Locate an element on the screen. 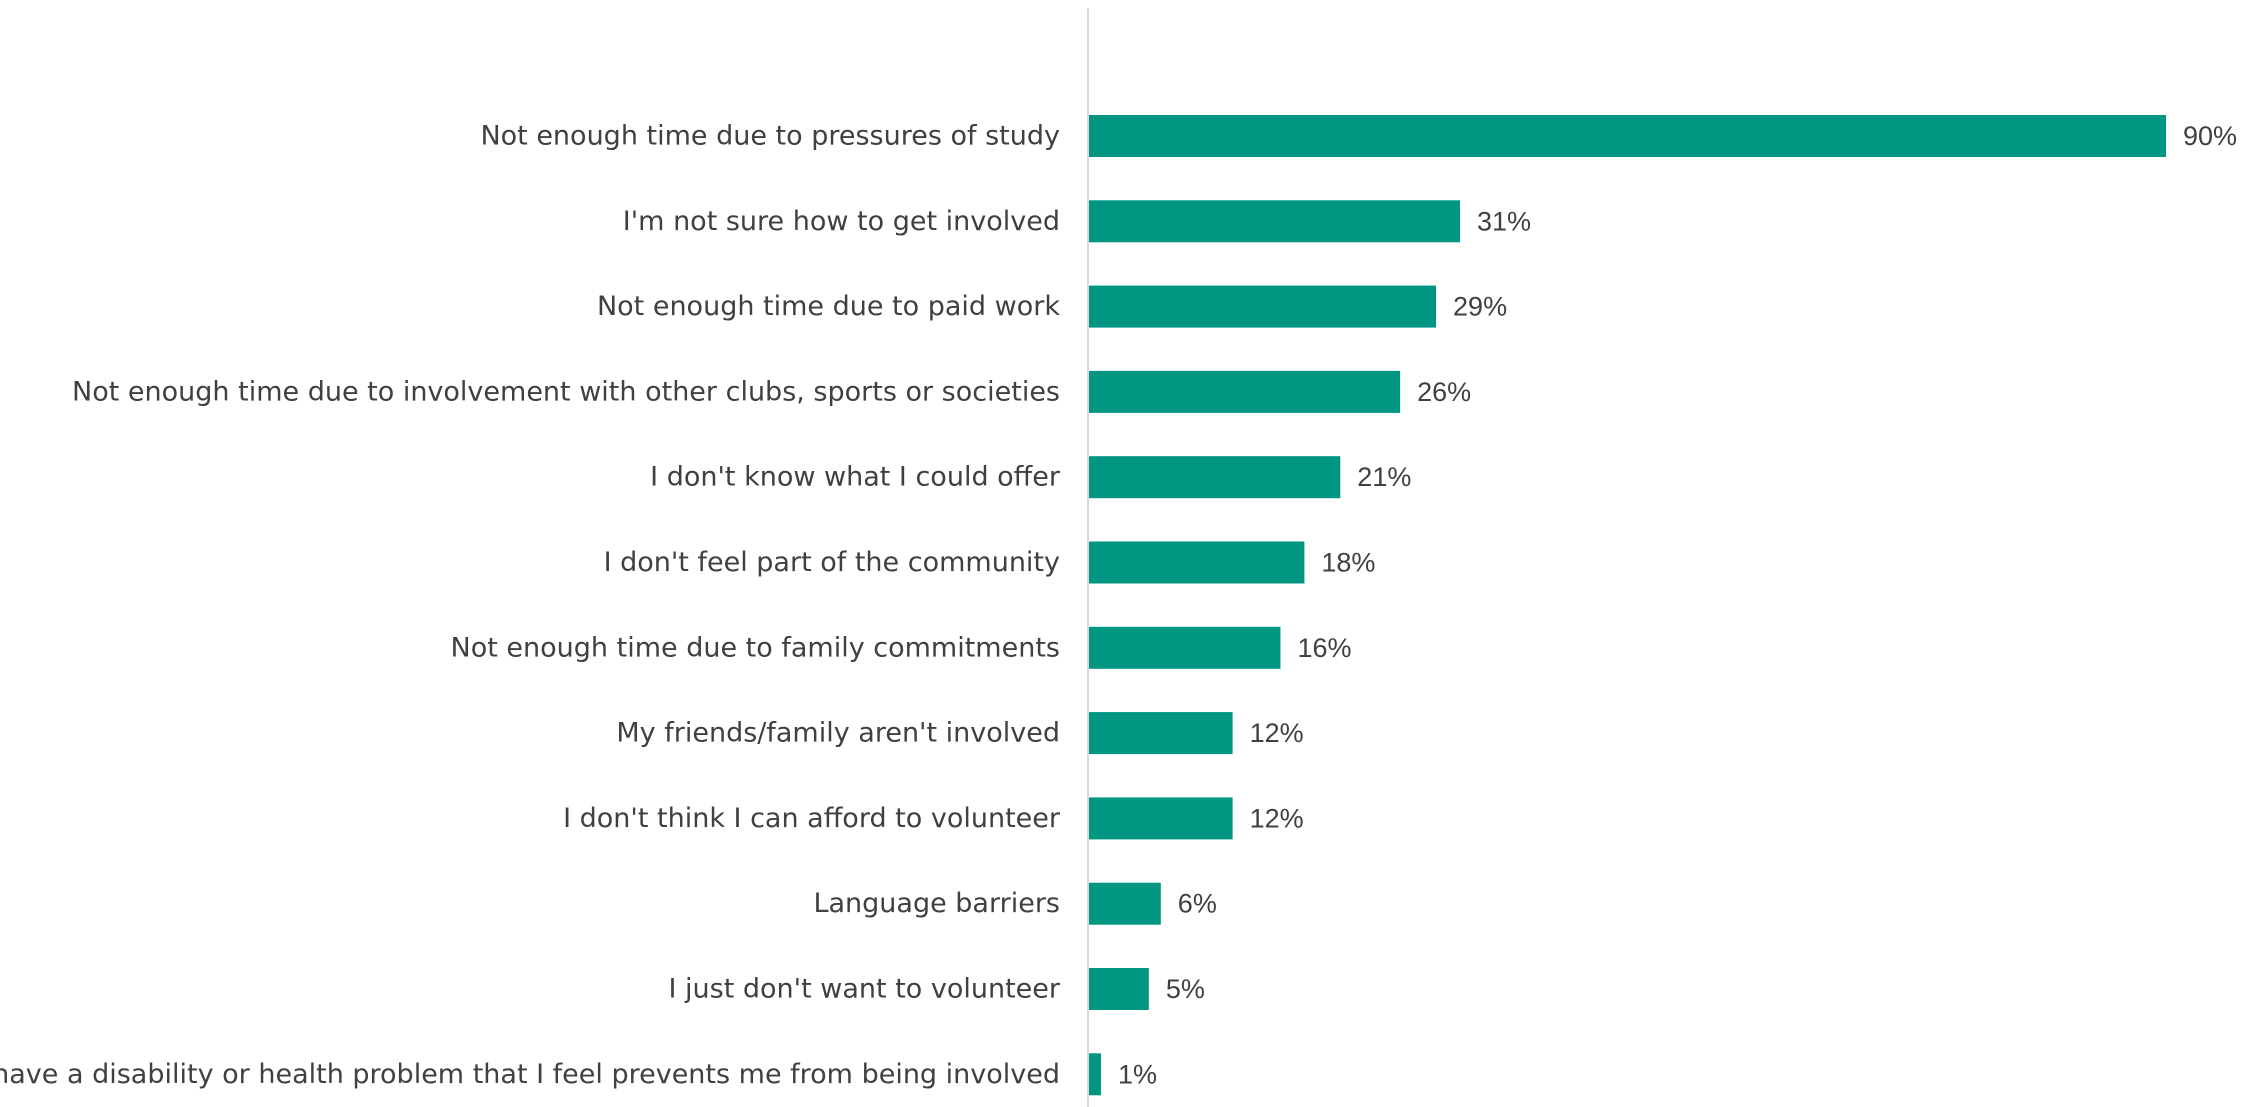 The width and height of the screenshot is (2254, 1107). value-label: 16% is located at coordinates (1324, 648).